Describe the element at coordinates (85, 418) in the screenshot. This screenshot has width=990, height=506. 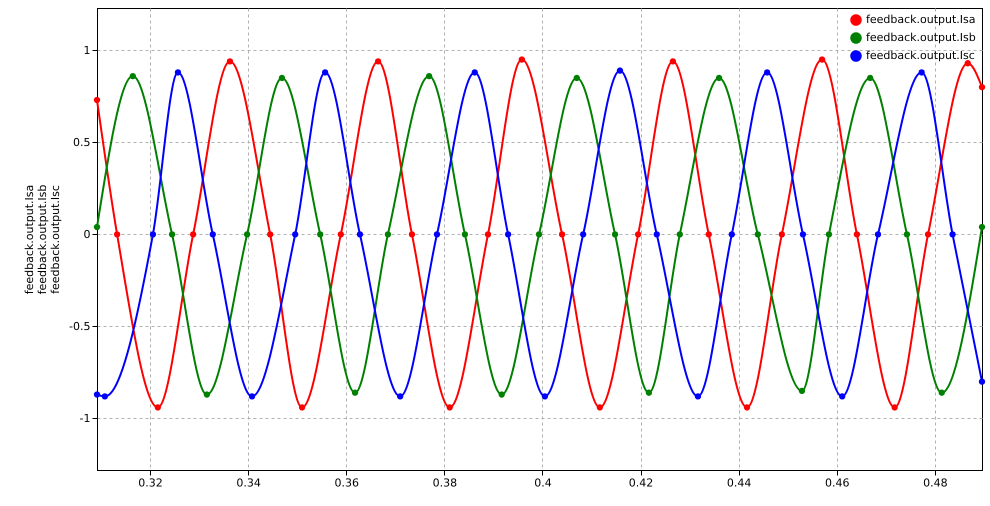
I see `y-tick-label: -1` at that location.